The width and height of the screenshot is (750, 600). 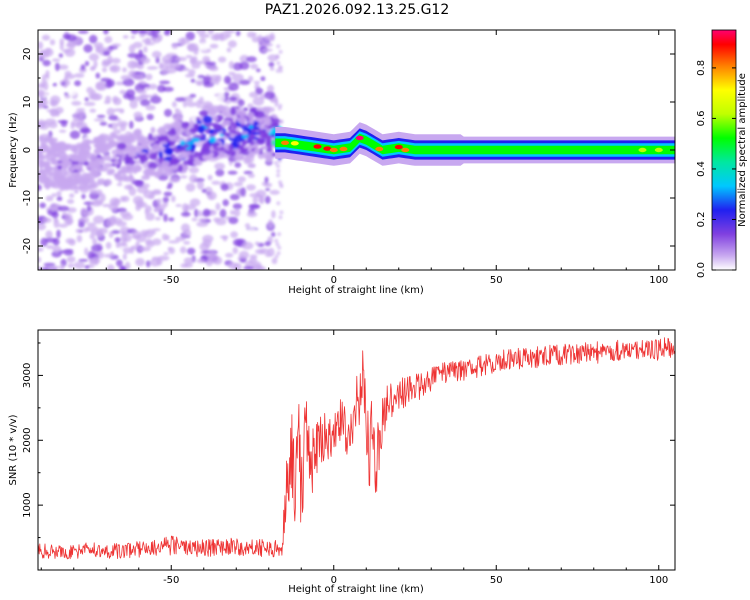 What do you see at coordinates (27, 440) in the screenshot?
I see `snr-y-tick-label: 2000` at bounding box center [27, 440].